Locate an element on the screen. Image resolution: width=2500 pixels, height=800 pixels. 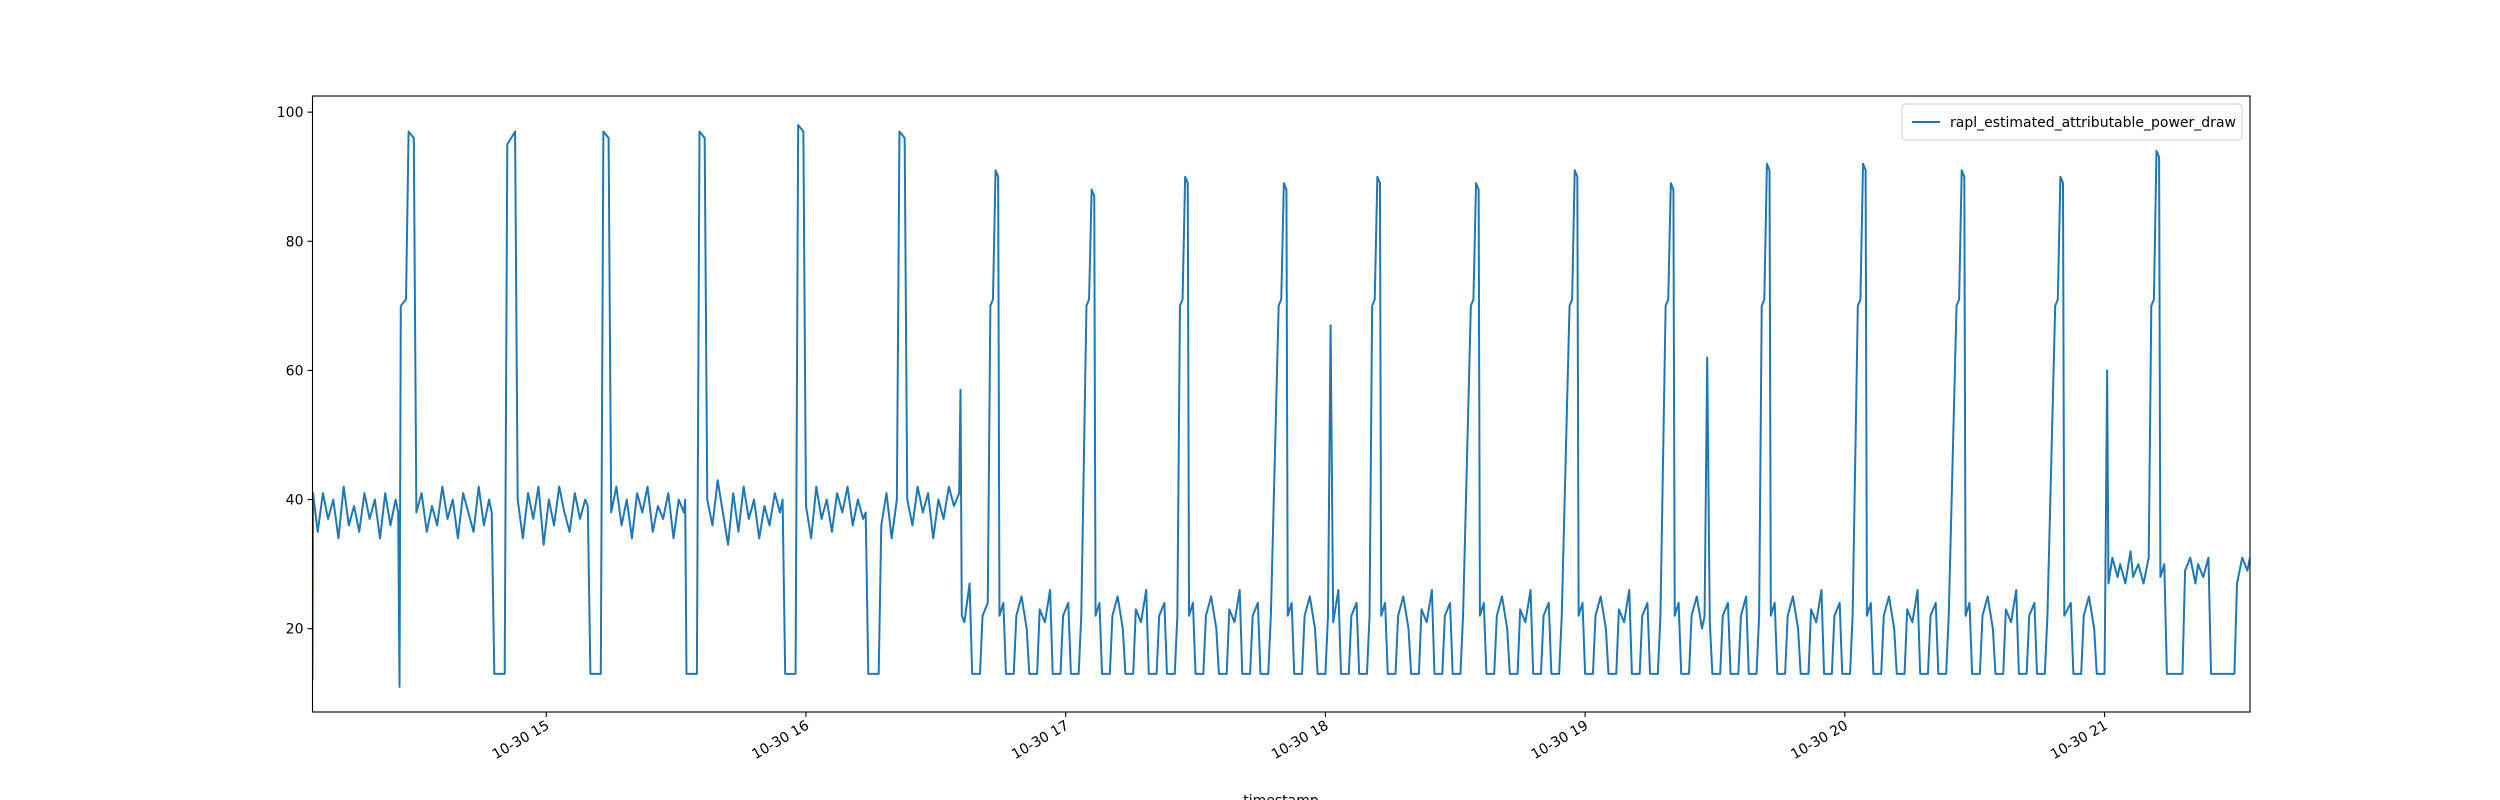
y-tick-label: 40 is located at coordinates (295, 501).